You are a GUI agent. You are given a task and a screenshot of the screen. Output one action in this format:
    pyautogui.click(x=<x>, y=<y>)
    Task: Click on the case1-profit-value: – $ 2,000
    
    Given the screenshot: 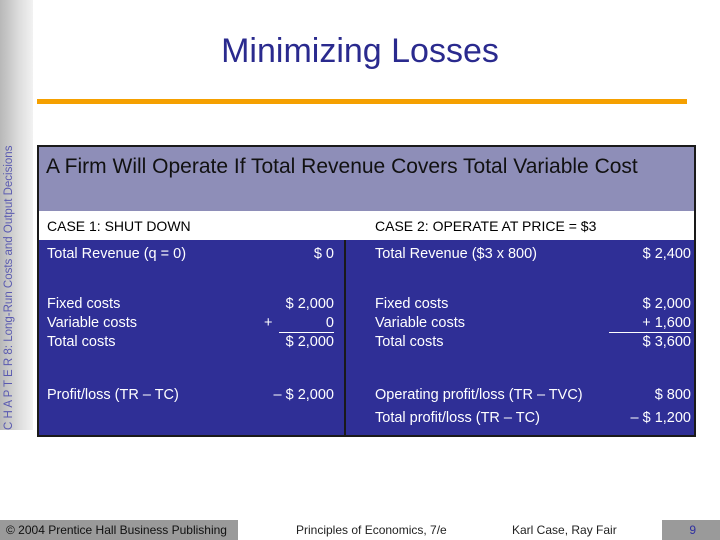 What is the action you would take?
    pyautogui.click(x=303, y=395)
    